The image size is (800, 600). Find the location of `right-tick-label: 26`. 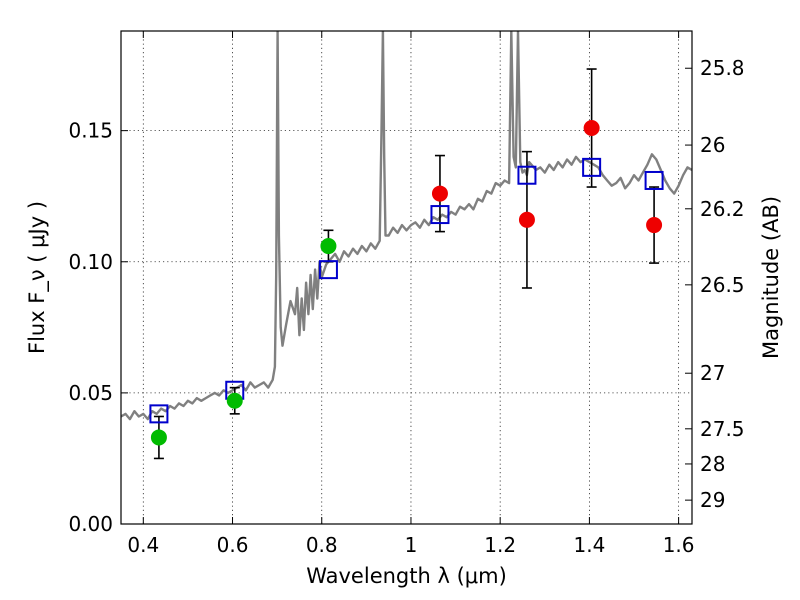

right-tick-label: 26 is located at coordinates (712, 145).